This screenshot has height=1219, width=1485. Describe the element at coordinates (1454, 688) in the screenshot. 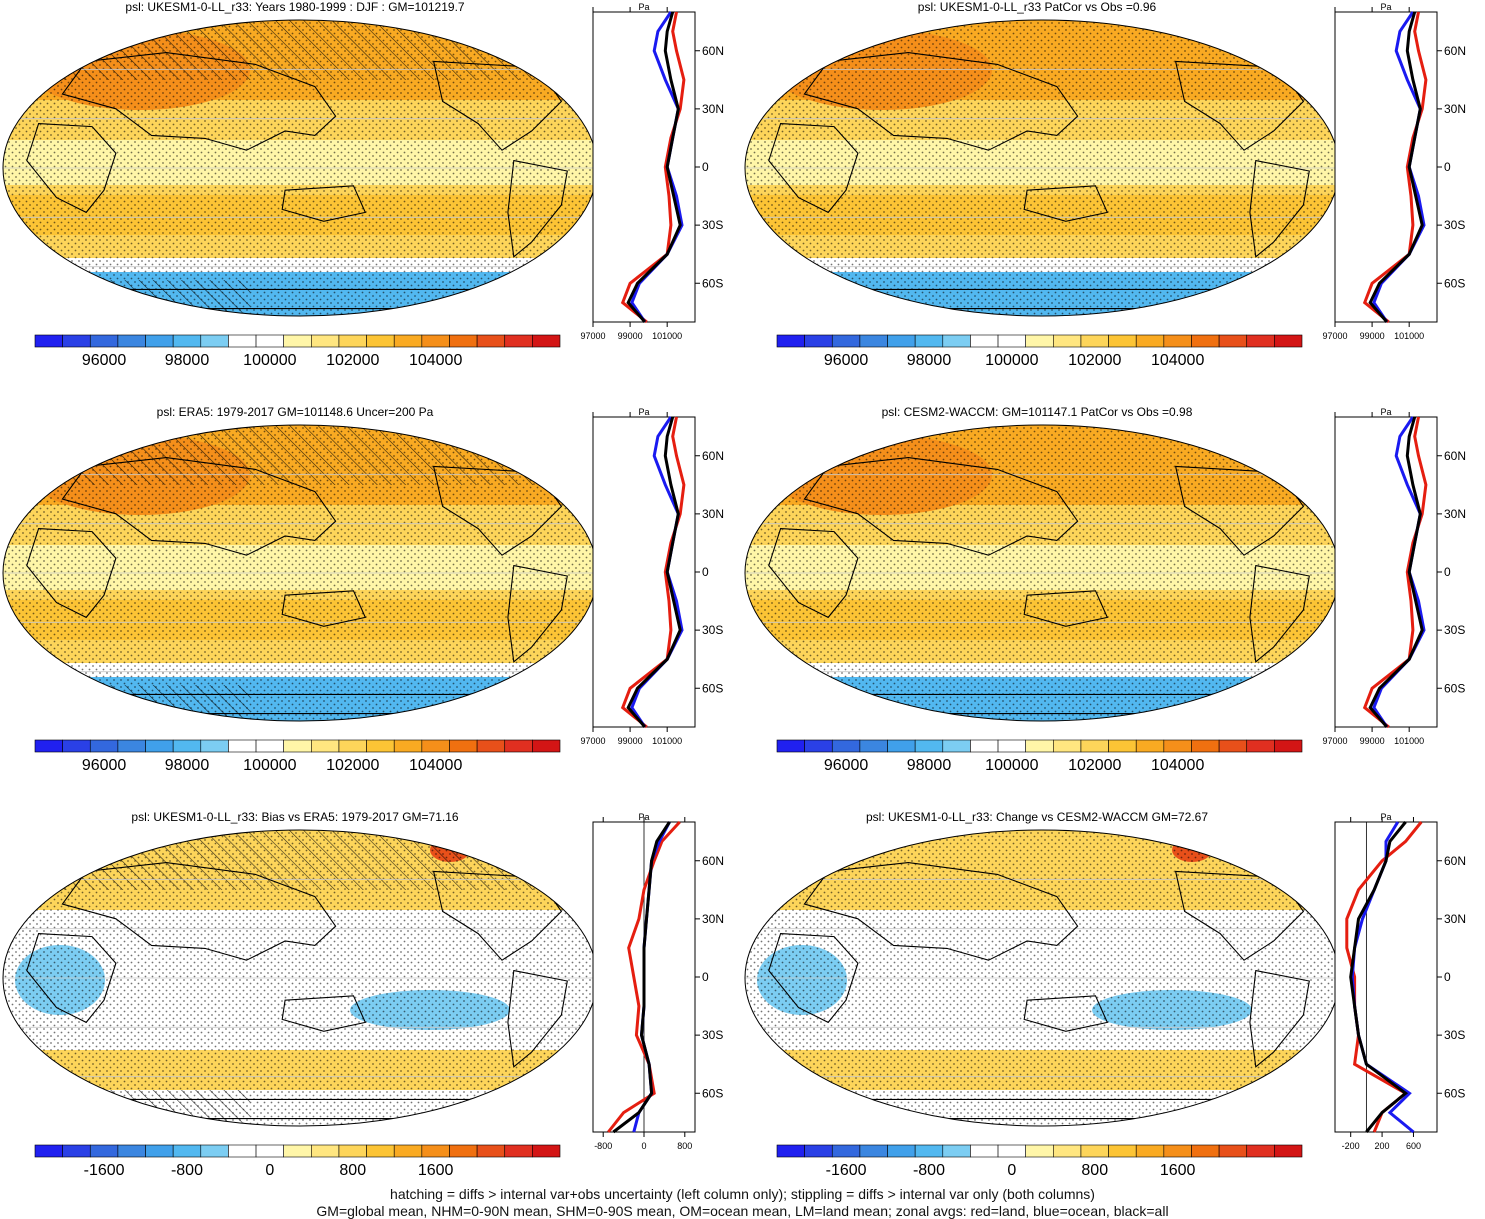

I see `lat-tick-label: 60S` at that location.